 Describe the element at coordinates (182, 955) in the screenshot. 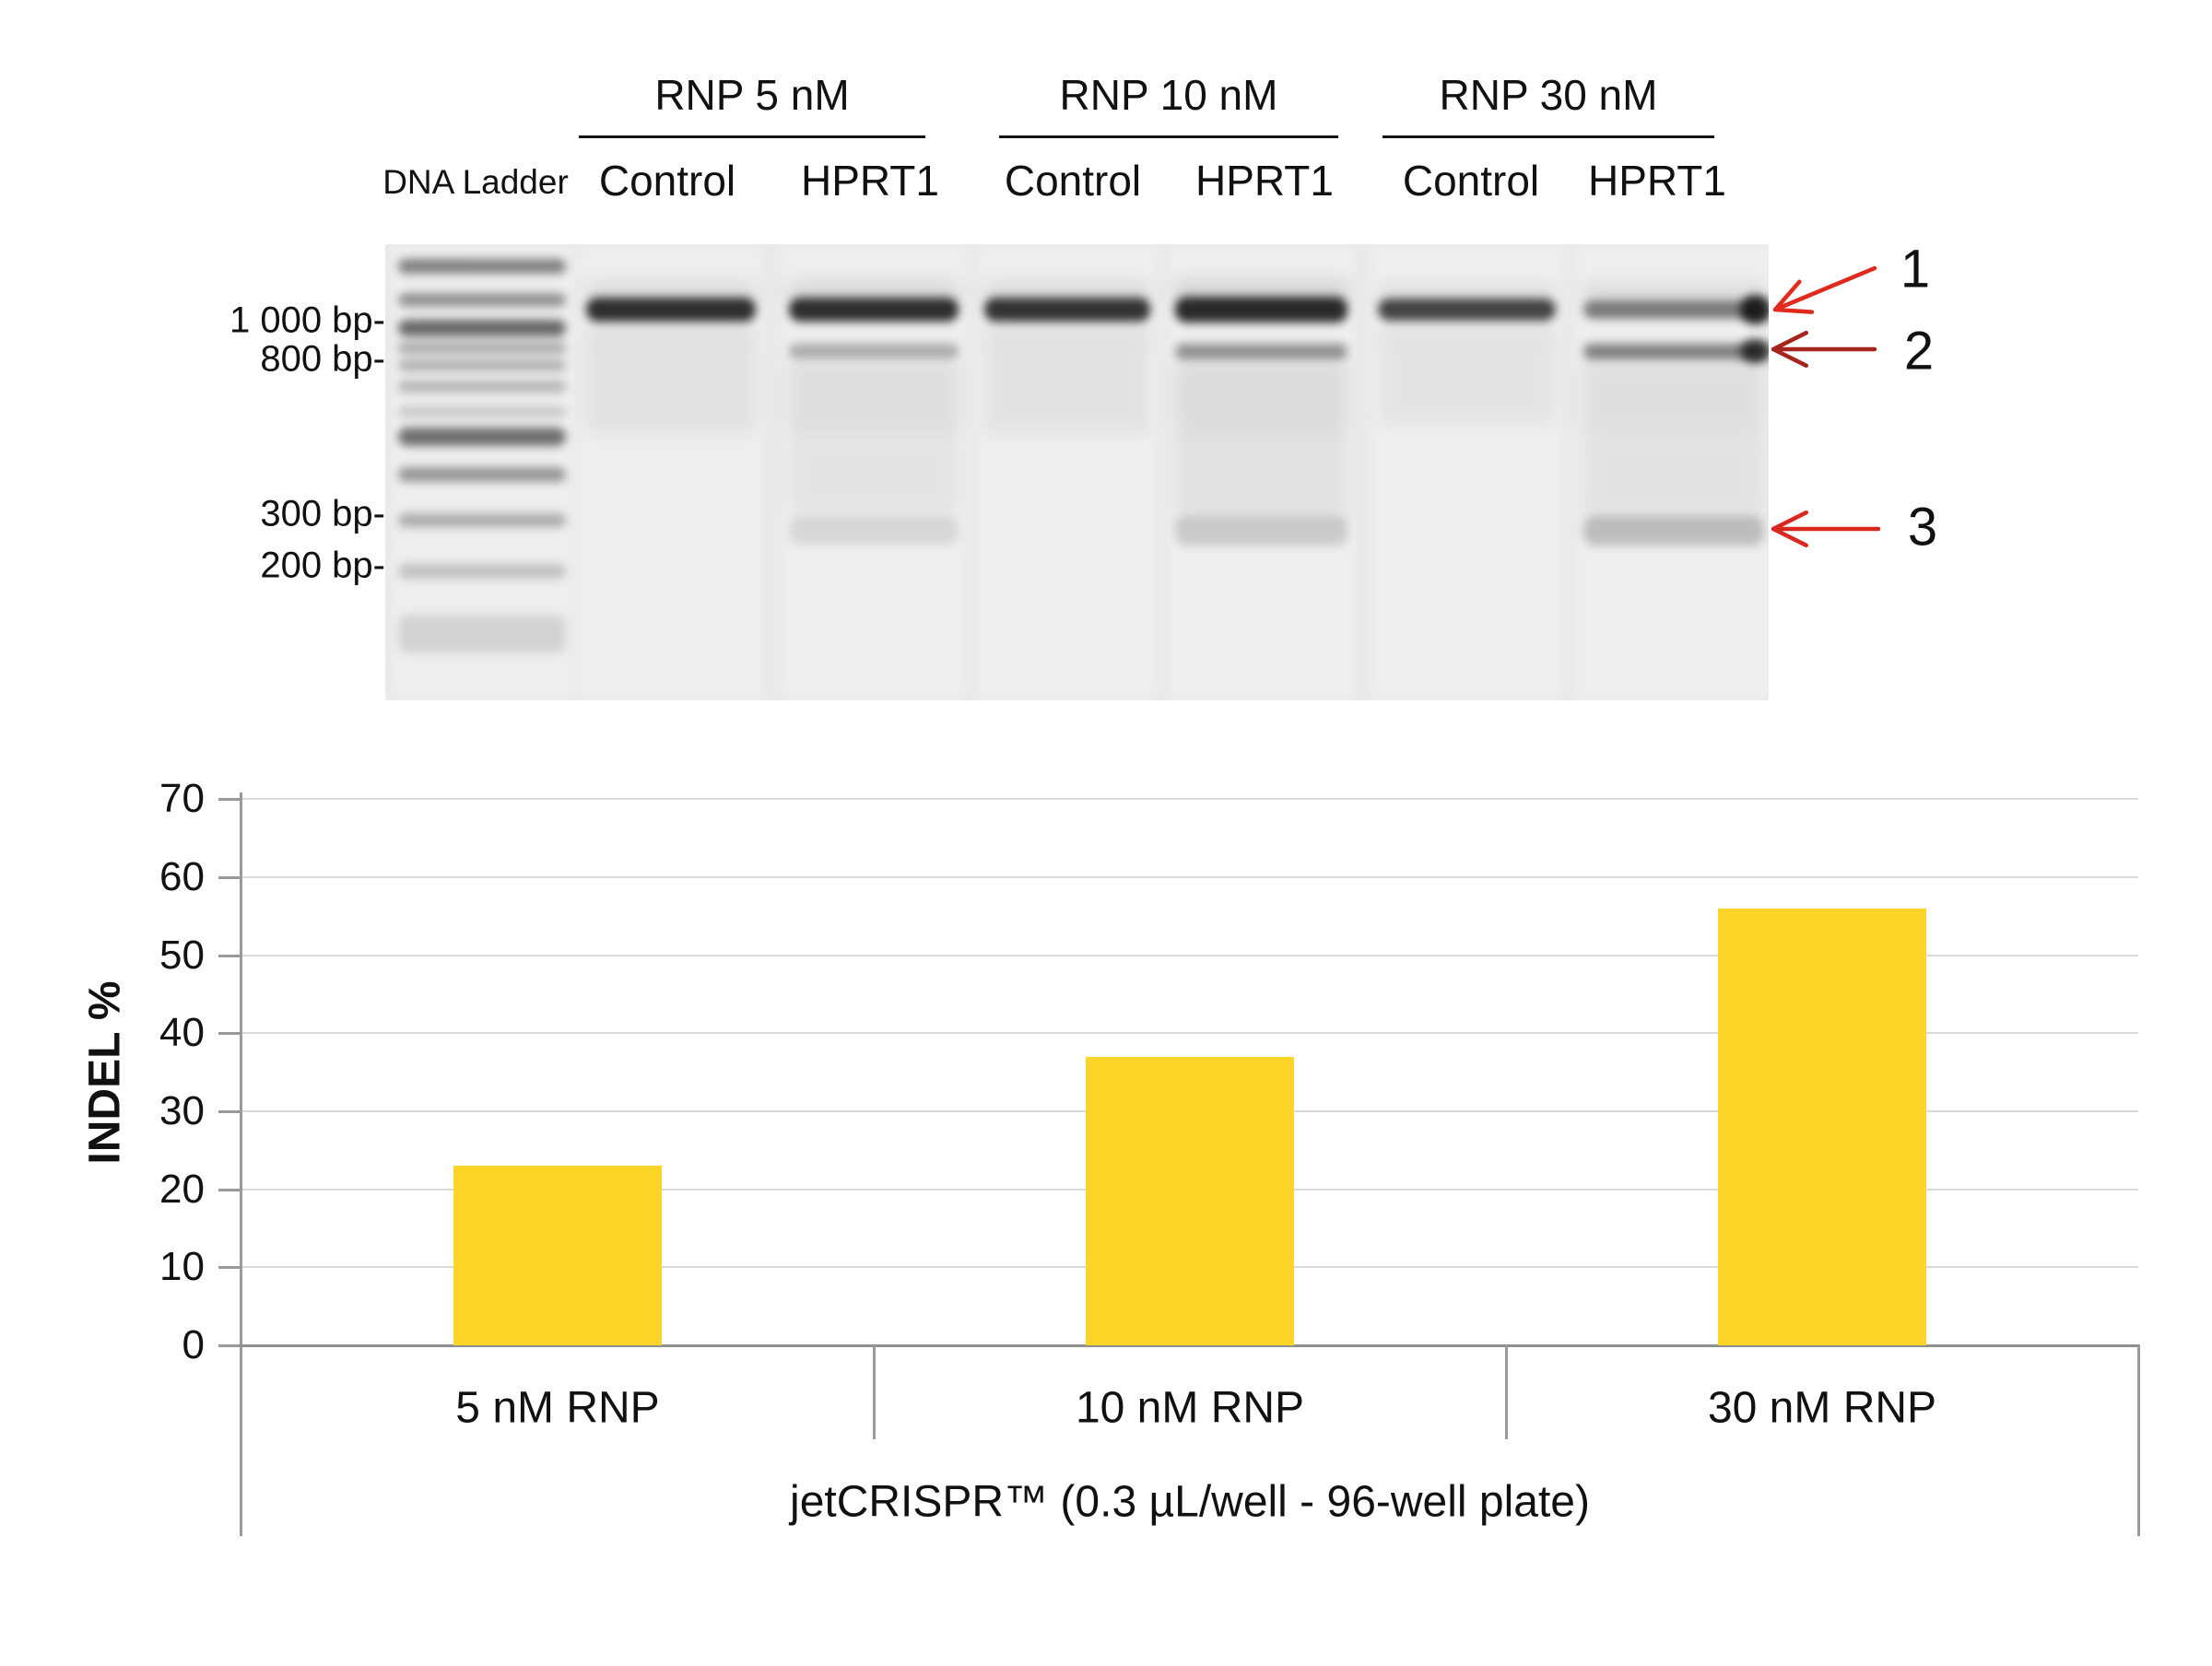

I see `y-tick-label-50: 50` at that location.